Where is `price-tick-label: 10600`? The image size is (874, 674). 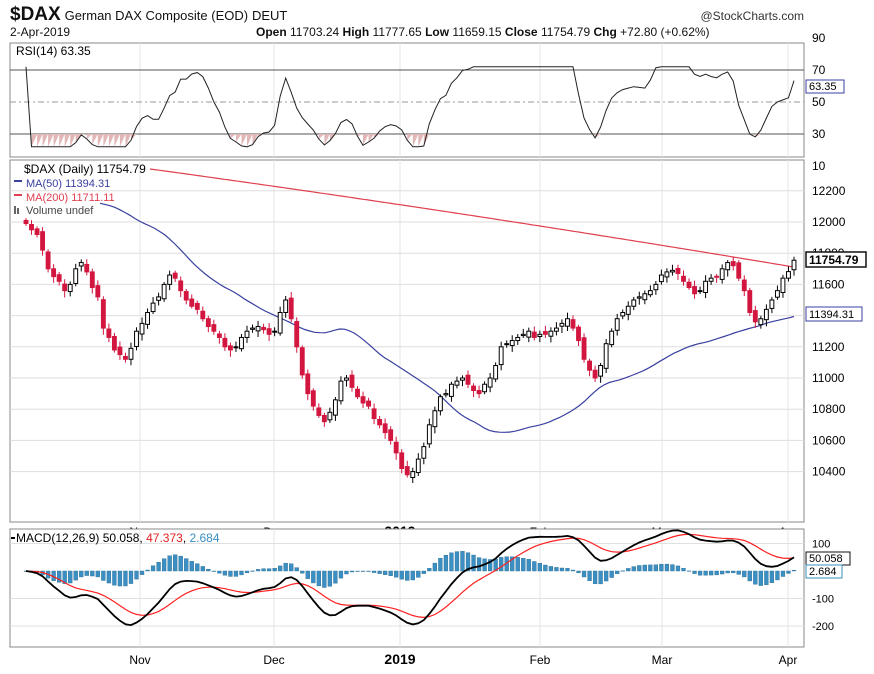
price-tick-label: 10600 is located at coordinates (829, 440).